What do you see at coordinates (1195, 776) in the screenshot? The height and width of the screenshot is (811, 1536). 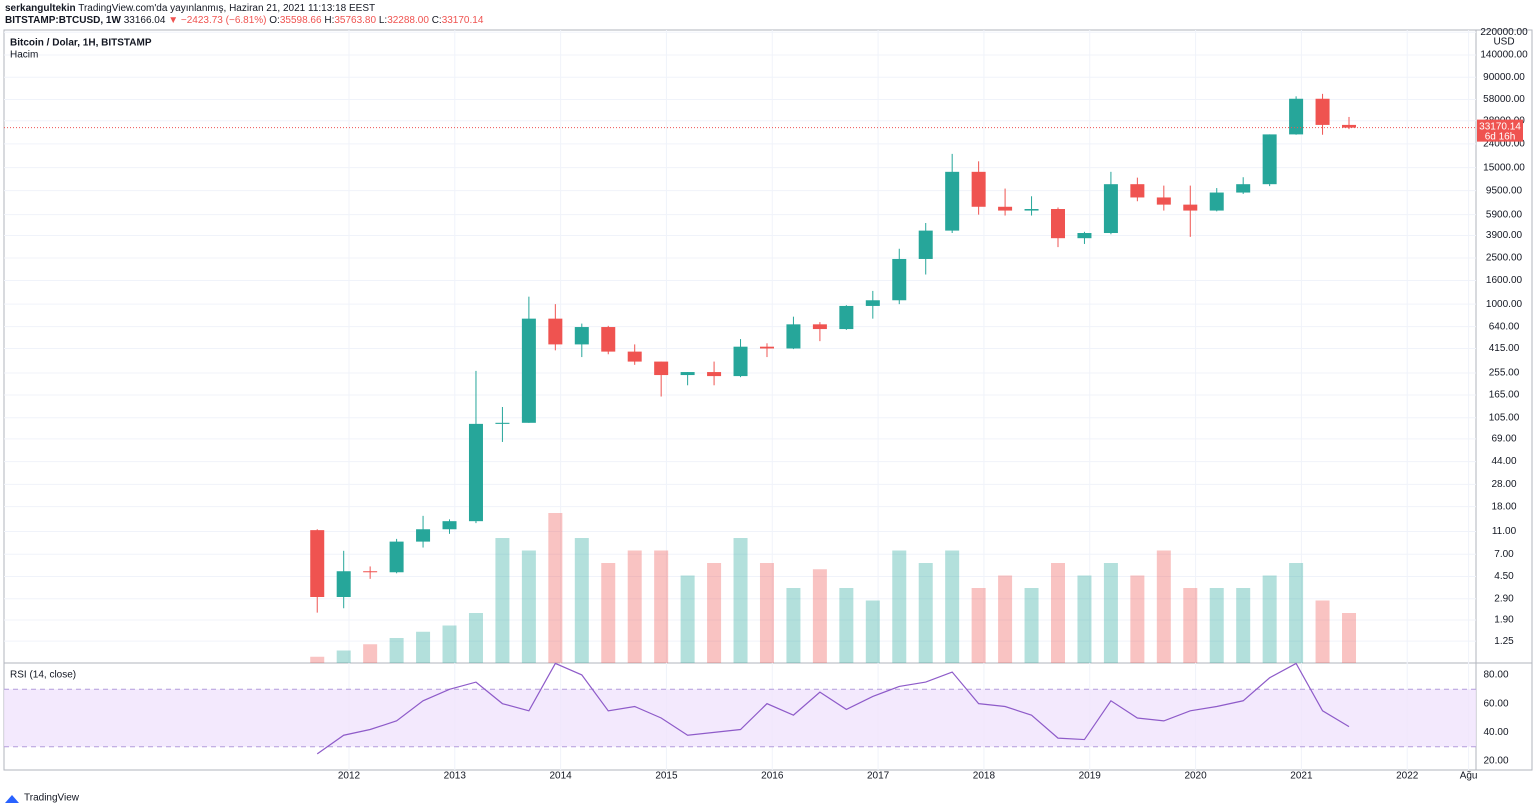 I see `x-tick-label: 2020` at bounding box center [1195, 776].